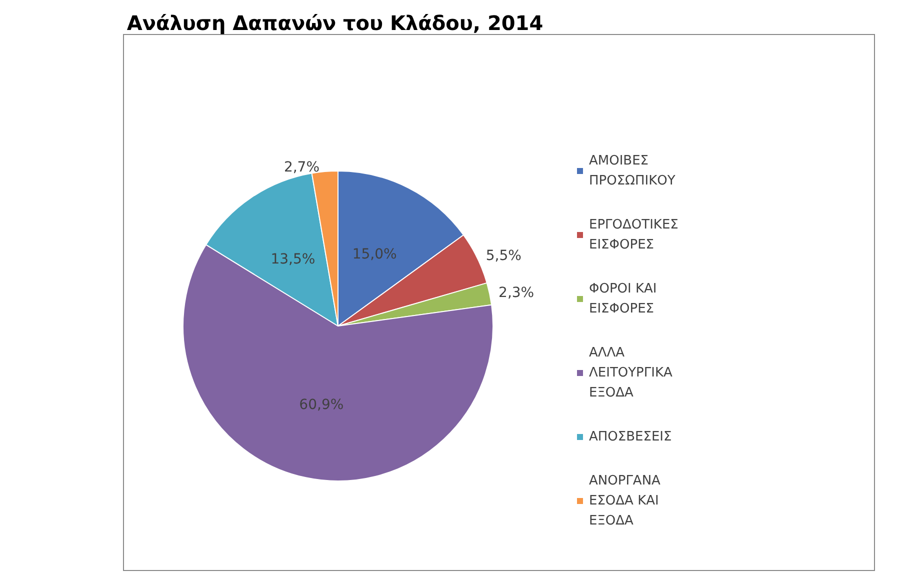  What do you see at coordinates (625, 299) in the screenshot?
I see `legend-label: ΦΟΡΟΙ ΚΑΙ ΕΙΣΦΟΡΕΣ` at bounding box center [625, 299].